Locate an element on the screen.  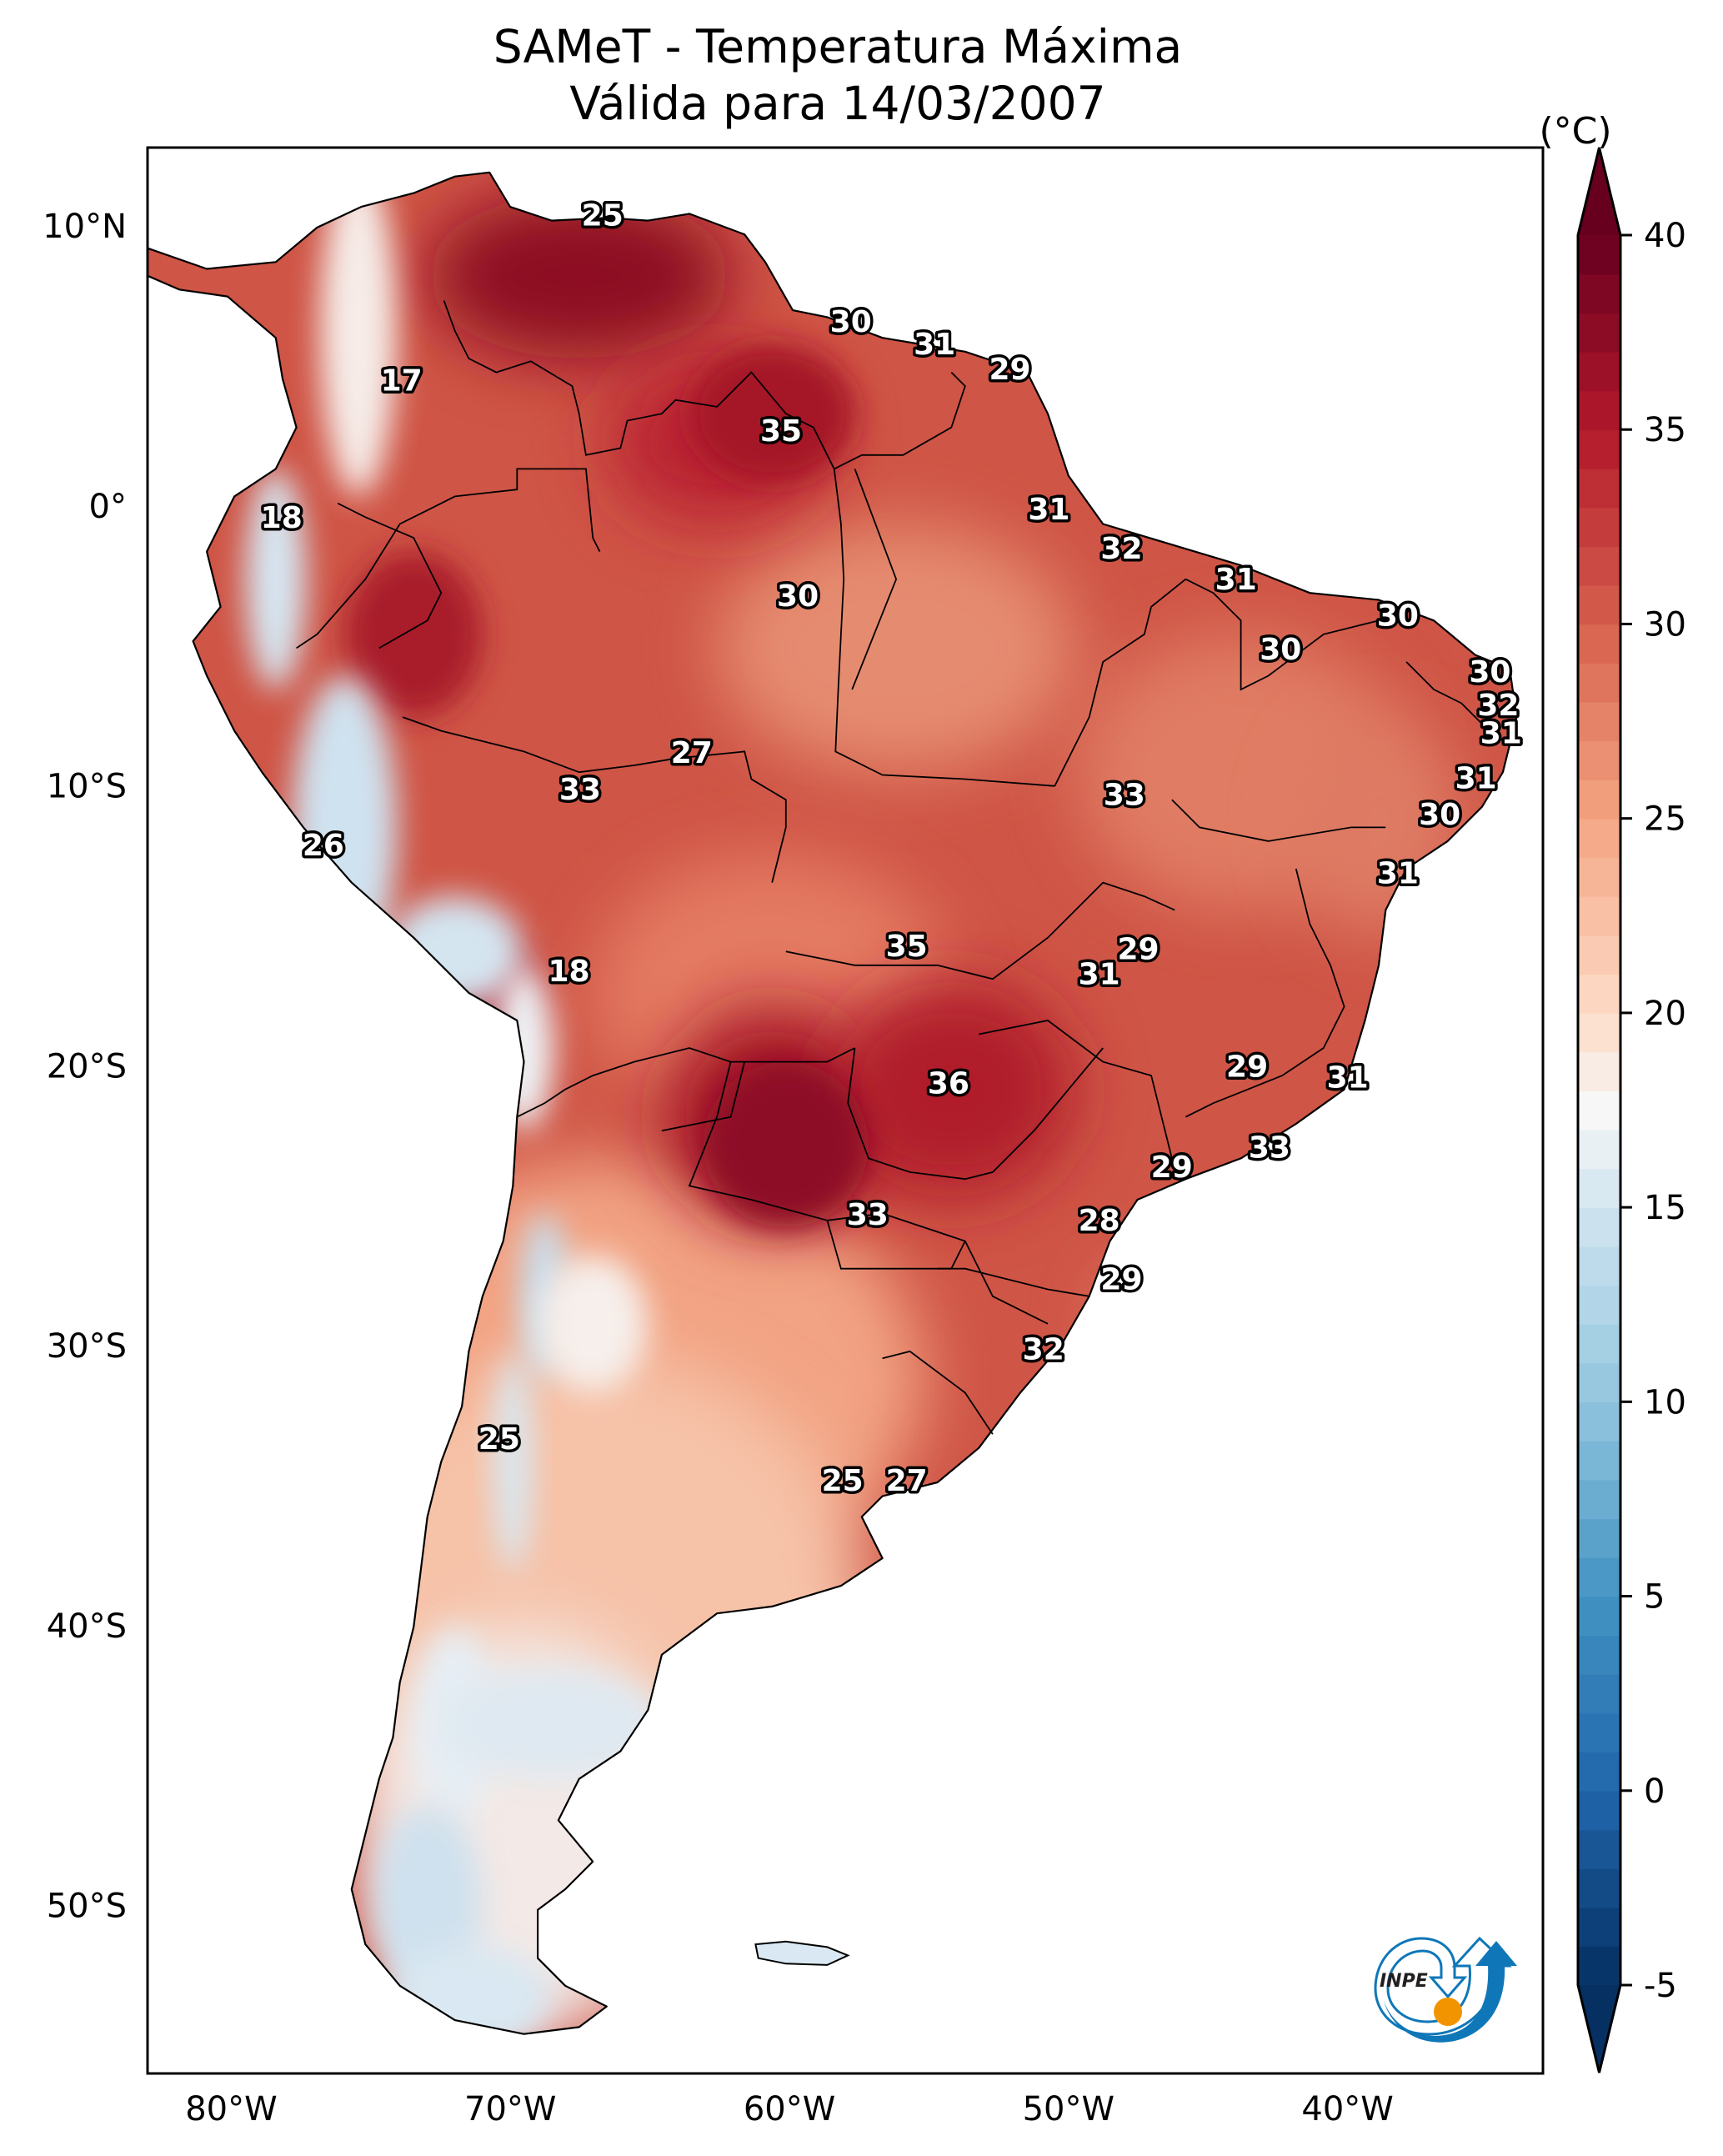
logo-text: INPE is located at coordinates (1404, 1981).